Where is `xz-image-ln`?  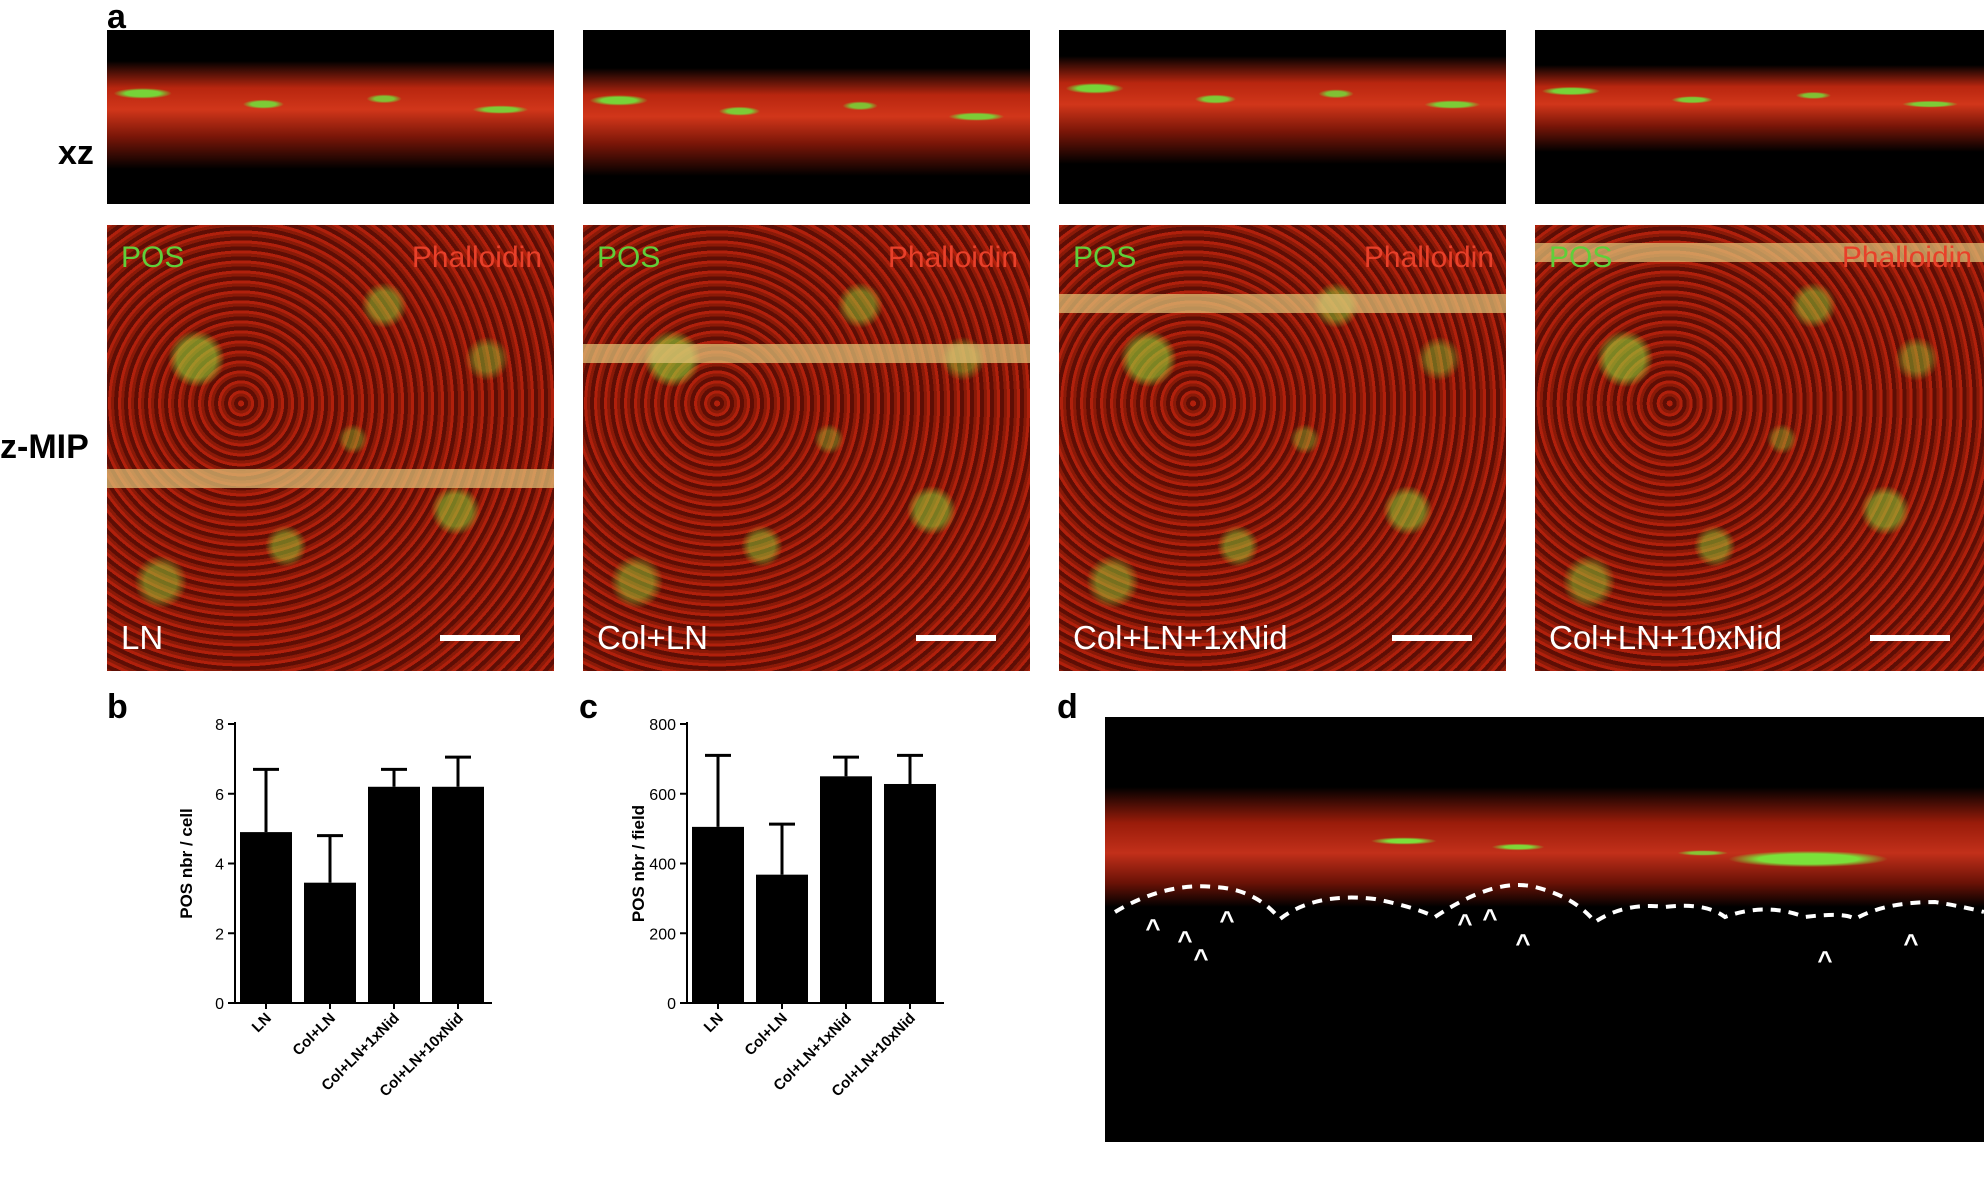
xz-image-ln is located at coordinates (330, 117).